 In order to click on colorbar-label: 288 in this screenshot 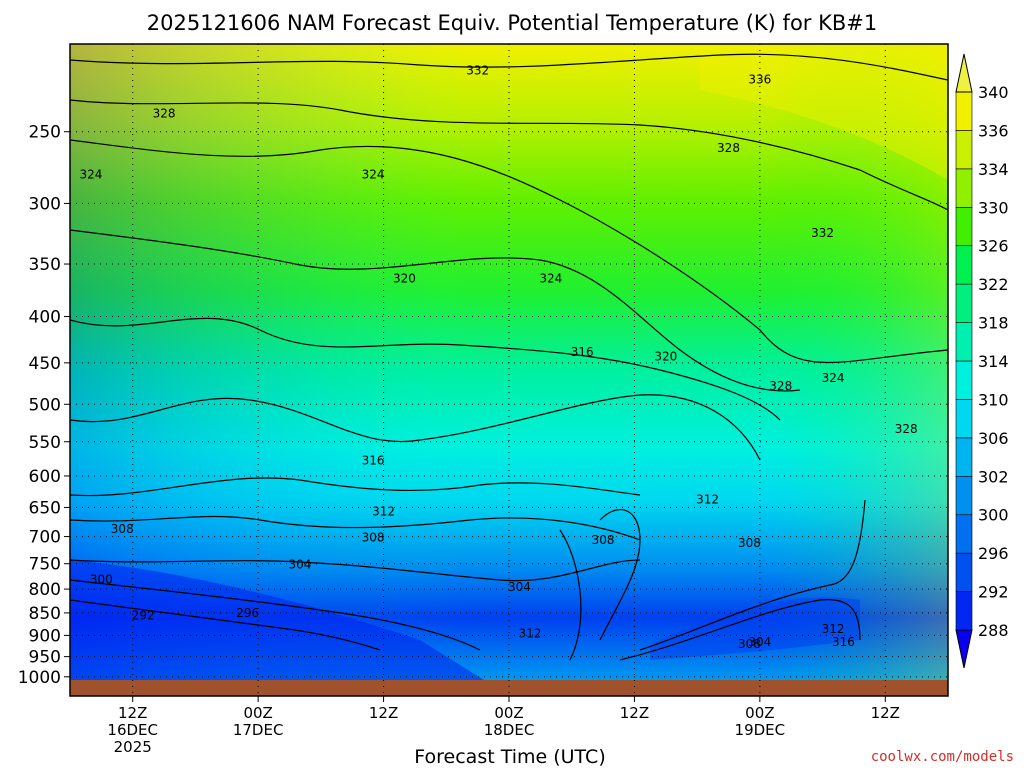, I will do `click(993, 630)`.